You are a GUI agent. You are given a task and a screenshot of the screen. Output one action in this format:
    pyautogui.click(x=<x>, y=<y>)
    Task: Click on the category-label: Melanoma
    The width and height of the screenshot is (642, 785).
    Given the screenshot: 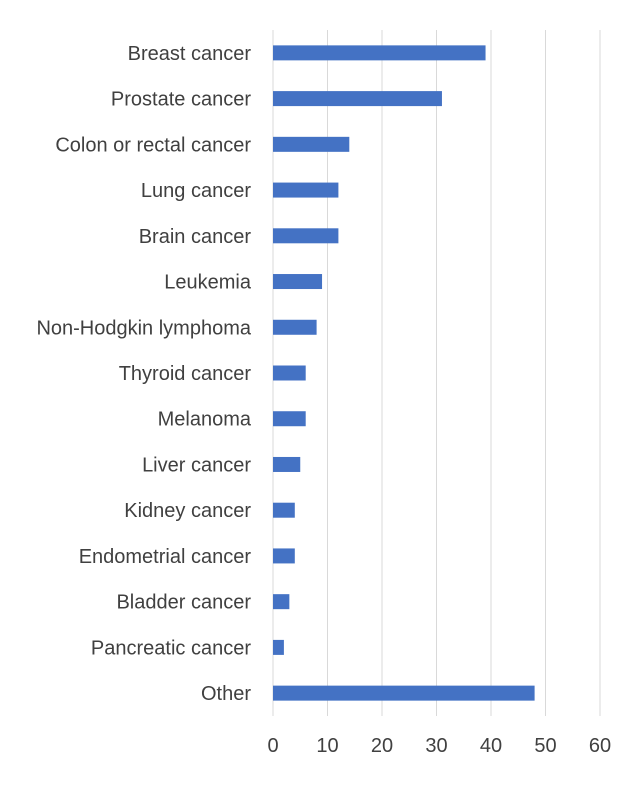 What is the action you would take?
    pyautogui.click(x=205, y=420)
    